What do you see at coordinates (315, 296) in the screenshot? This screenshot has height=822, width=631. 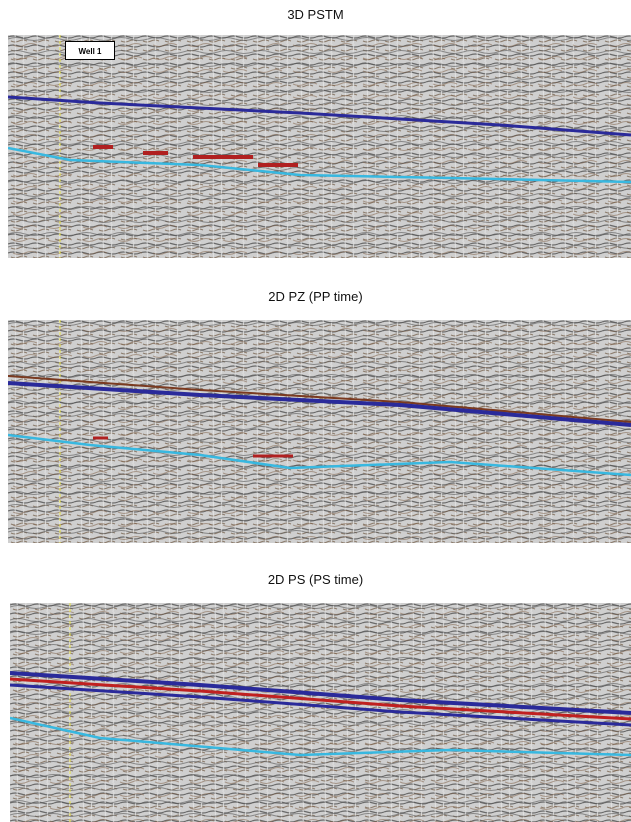 I see `panel-title: 2D PZ (PP time)` at bounding box center [315, 296].